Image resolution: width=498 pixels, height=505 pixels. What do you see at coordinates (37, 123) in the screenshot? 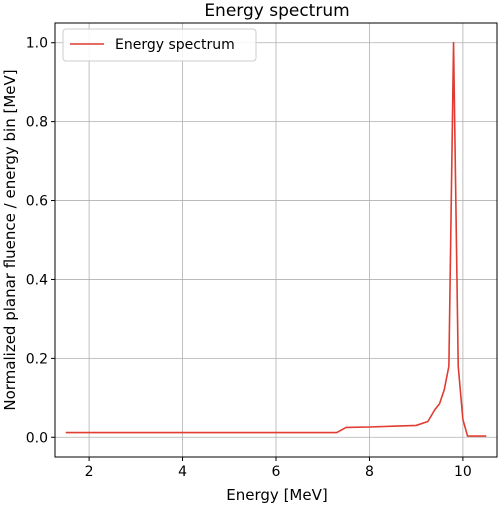
I see `y-tick-label: 0.8` at bounding box center [37, 123].